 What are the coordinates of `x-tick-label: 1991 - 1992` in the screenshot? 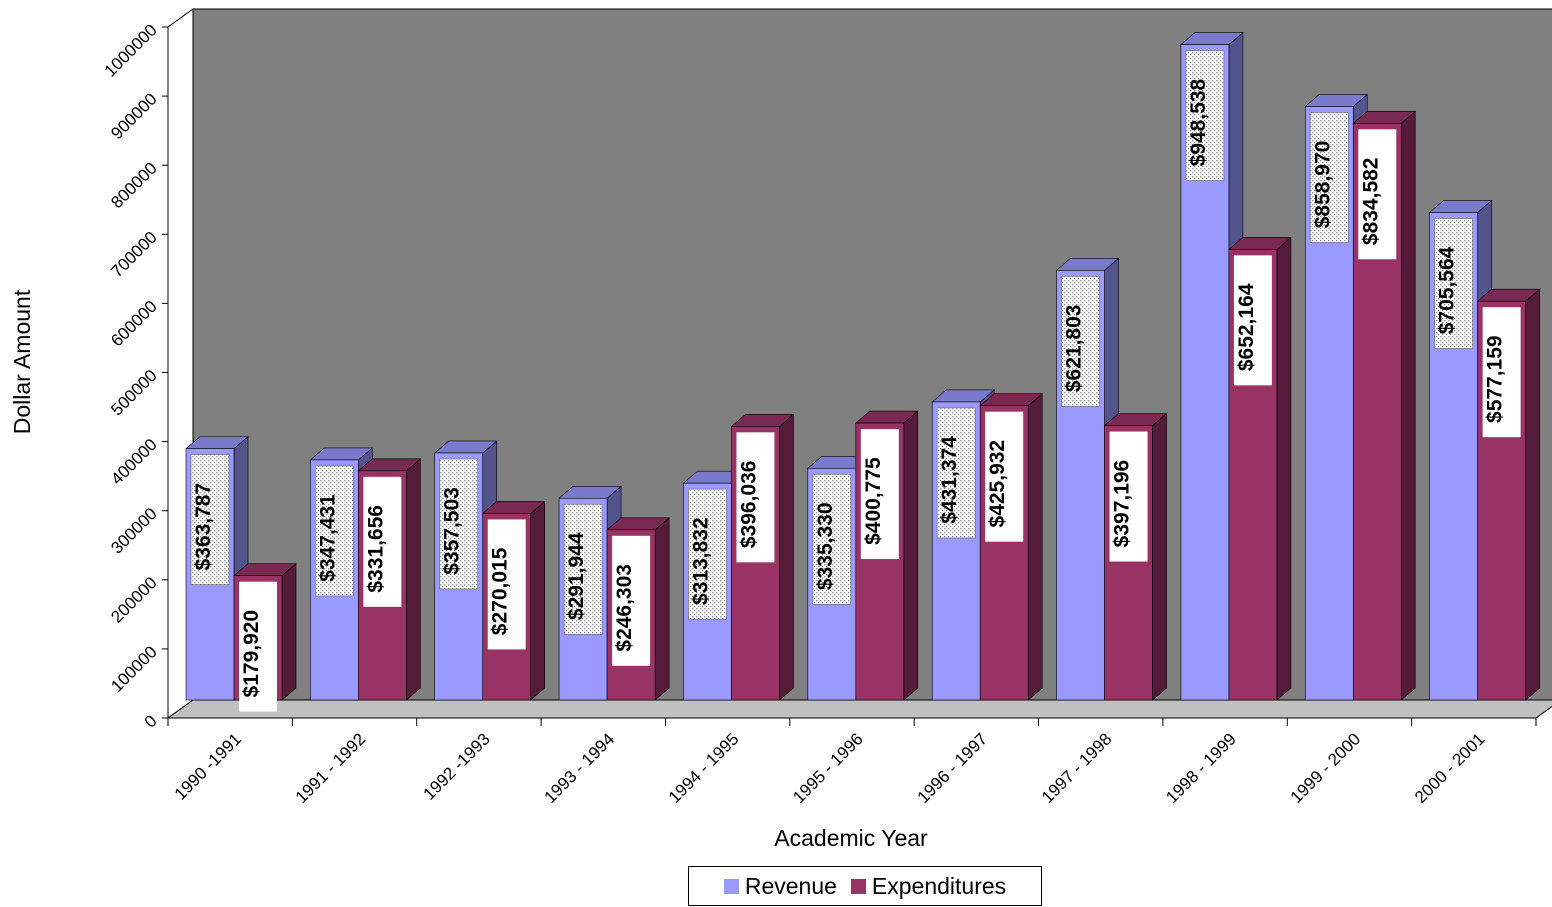 It's located at (331, 768).